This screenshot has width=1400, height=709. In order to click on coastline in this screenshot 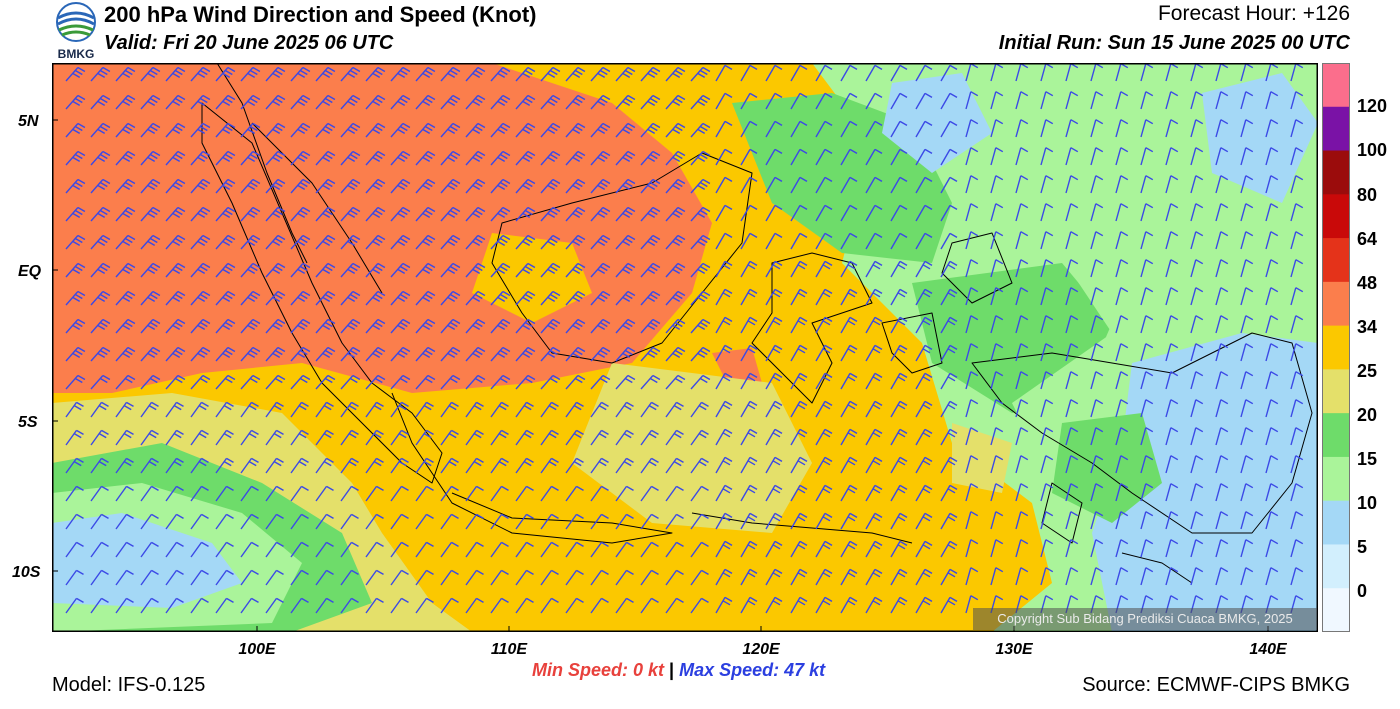, I will do `click(912, 343)`.